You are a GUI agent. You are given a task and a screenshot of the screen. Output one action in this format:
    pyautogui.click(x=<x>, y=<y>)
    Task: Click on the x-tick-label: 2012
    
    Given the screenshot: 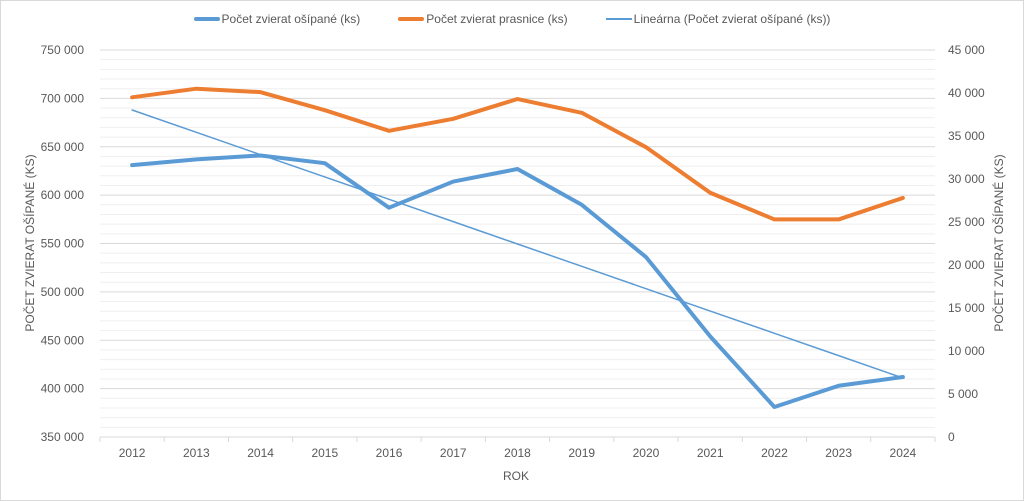 What is the action you would take?
    pyautogui.click(x=132, y=453)
    